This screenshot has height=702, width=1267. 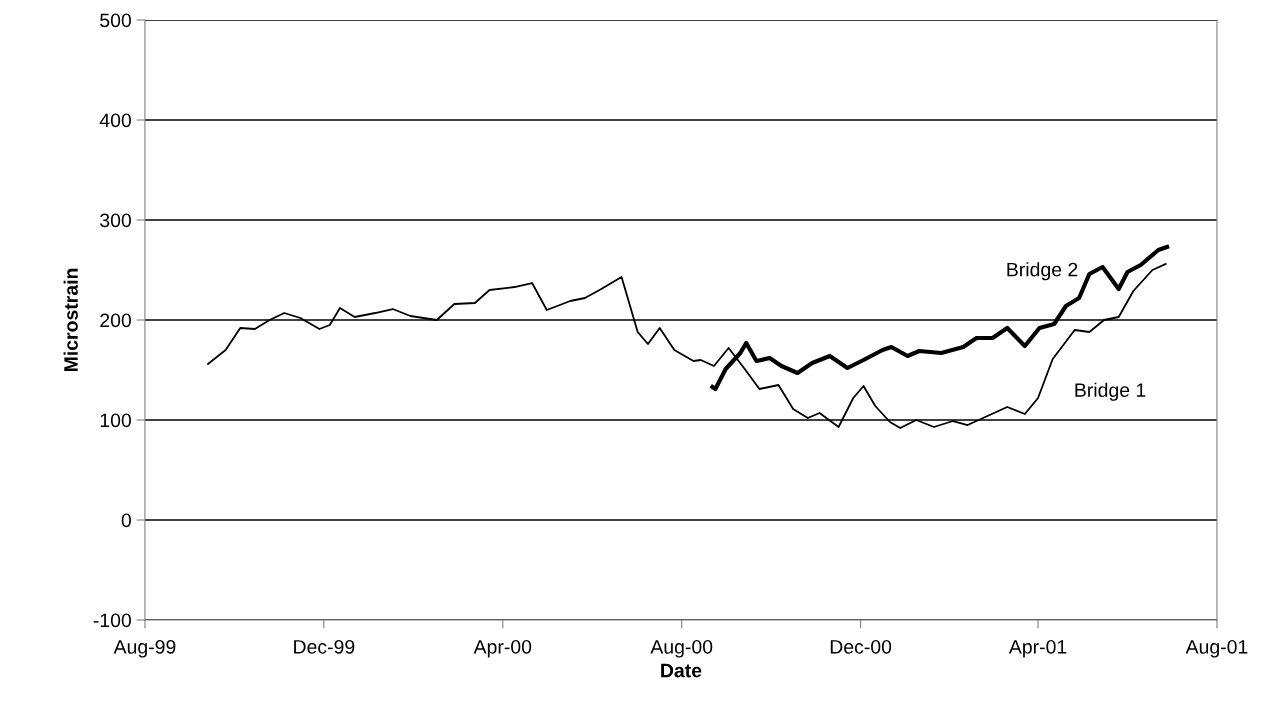 I want to click on y-tick-label: 500, so click(x=115, y=20).